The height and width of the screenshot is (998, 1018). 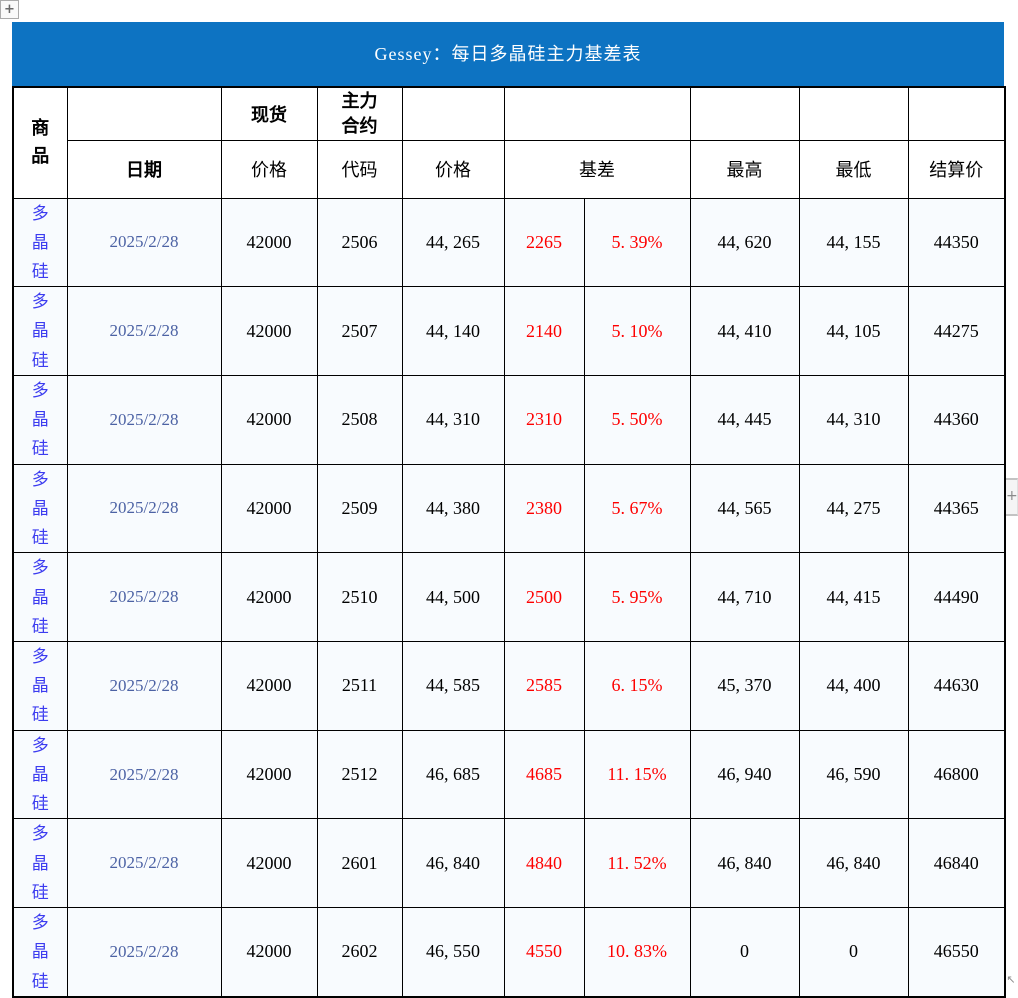 I want to click on cell-settlement: 44275, so click(x=956, y=331).